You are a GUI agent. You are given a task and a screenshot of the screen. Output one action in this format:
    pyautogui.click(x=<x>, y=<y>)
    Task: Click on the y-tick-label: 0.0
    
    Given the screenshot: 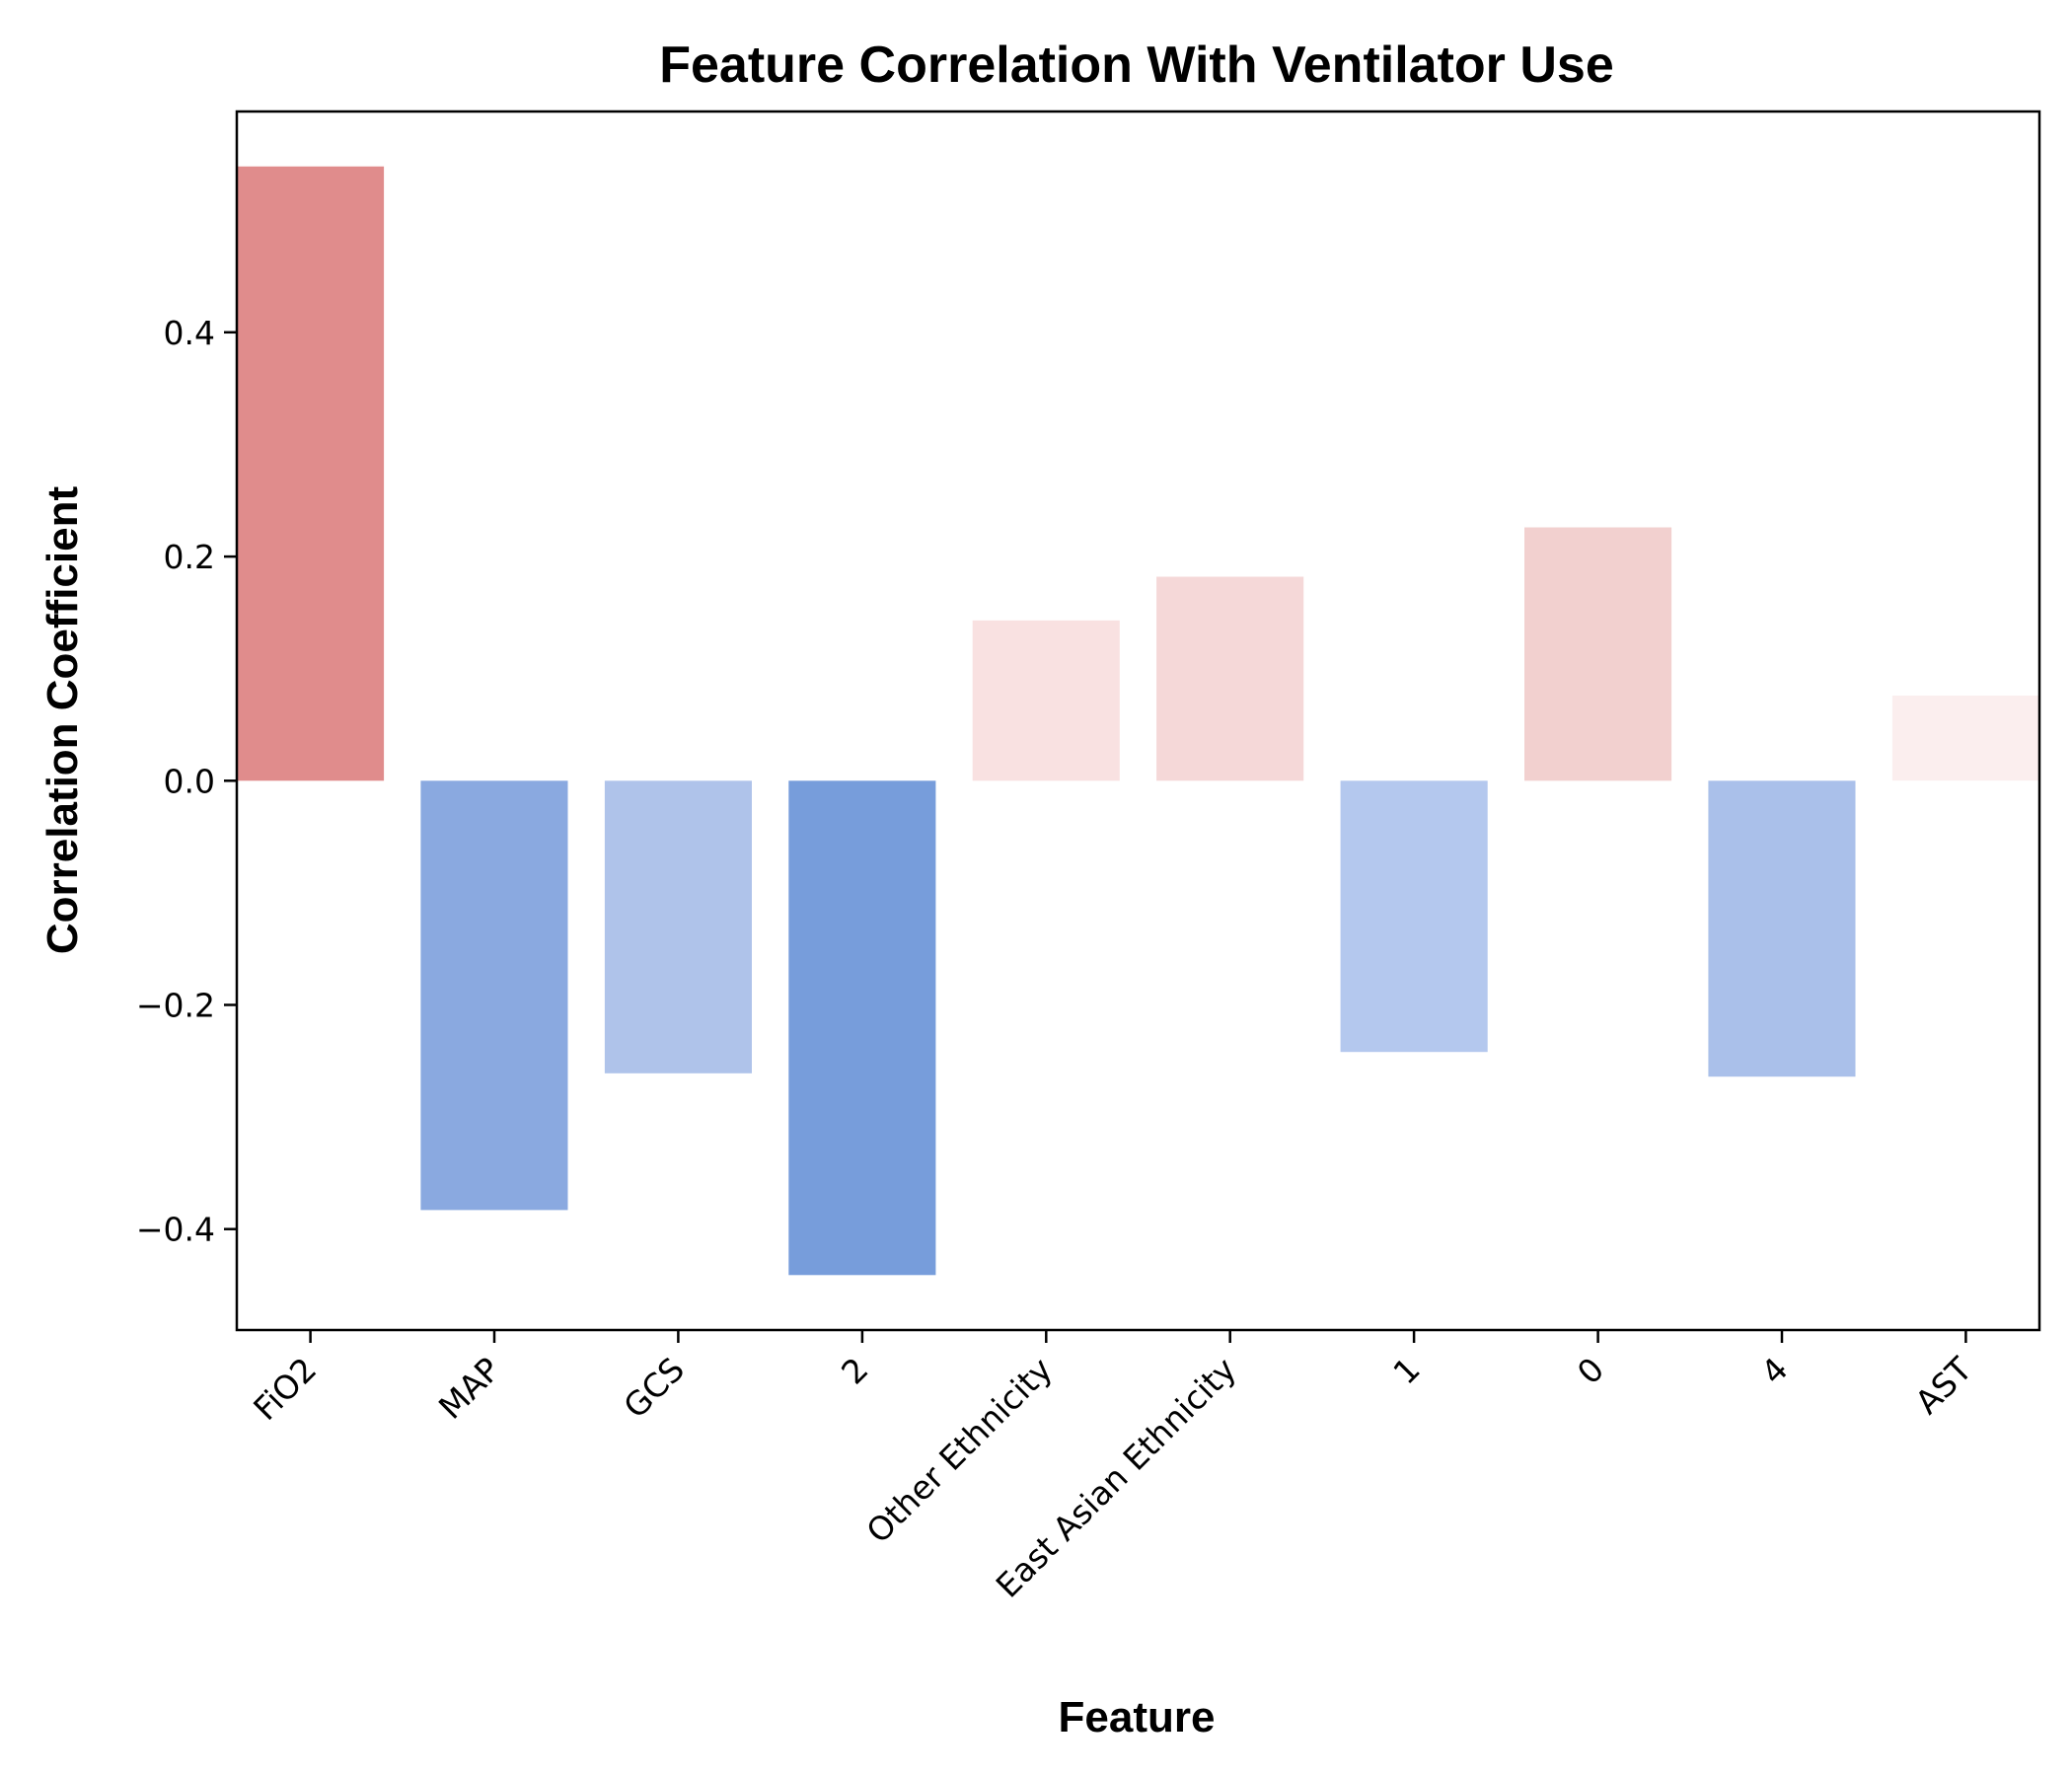 What is the action you would take?
    pyautogui.click(x=190, y=781)
    